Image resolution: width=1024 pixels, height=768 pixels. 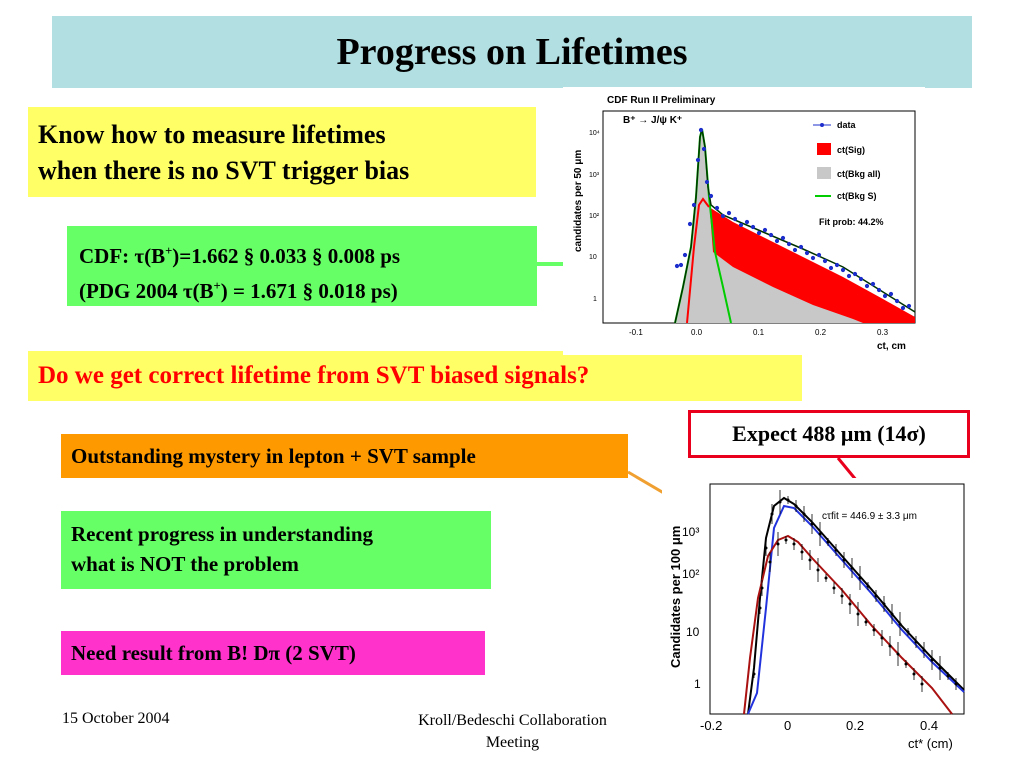 What do you see at coordinates (512, 720) in the screenshot?
I see `footer-meeting-line1: Kroll/Bedeschi Collaboration` at bounding box center [512, 720].